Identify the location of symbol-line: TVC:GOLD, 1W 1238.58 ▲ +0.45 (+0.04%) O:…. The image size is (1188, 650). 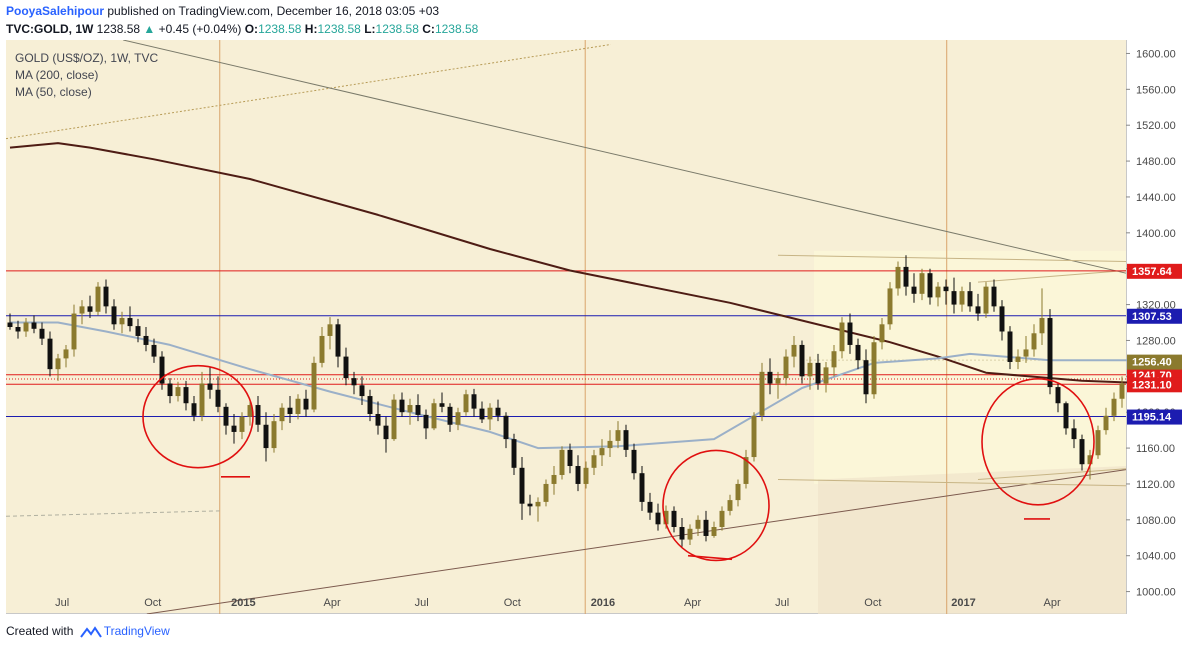
(242, 29).